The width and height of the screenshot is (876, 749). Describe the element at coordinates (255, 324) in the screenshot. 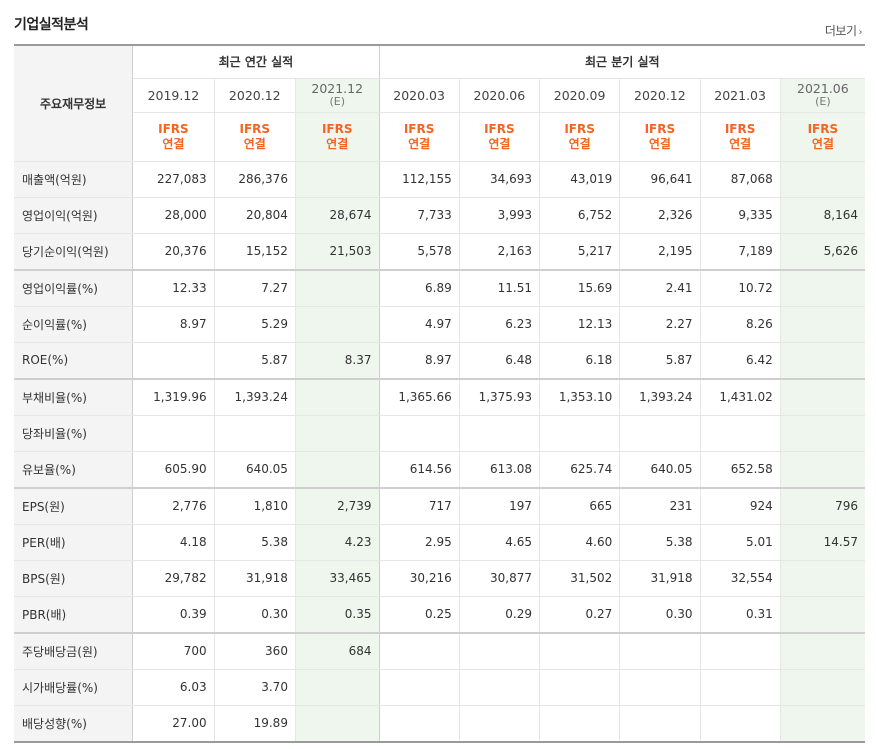

I see `value-cell: 5.29` at that location.